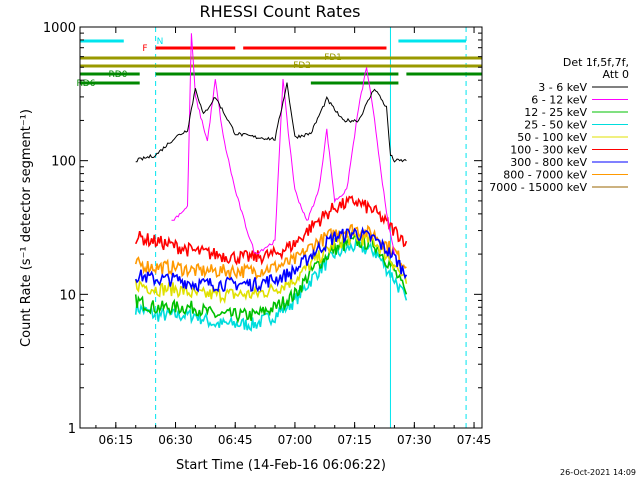 This screenshot has width=640, height=480. I want to click on flag-label-fd2: FD2, so click(302, 66).